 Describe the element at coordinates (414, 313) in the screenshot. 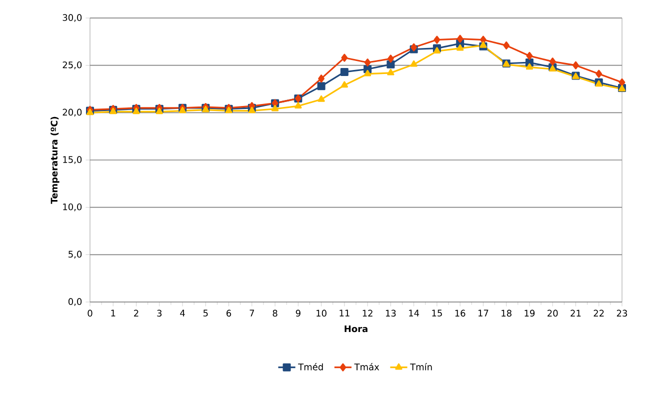

I see `x-tick-label: 14` at that location.